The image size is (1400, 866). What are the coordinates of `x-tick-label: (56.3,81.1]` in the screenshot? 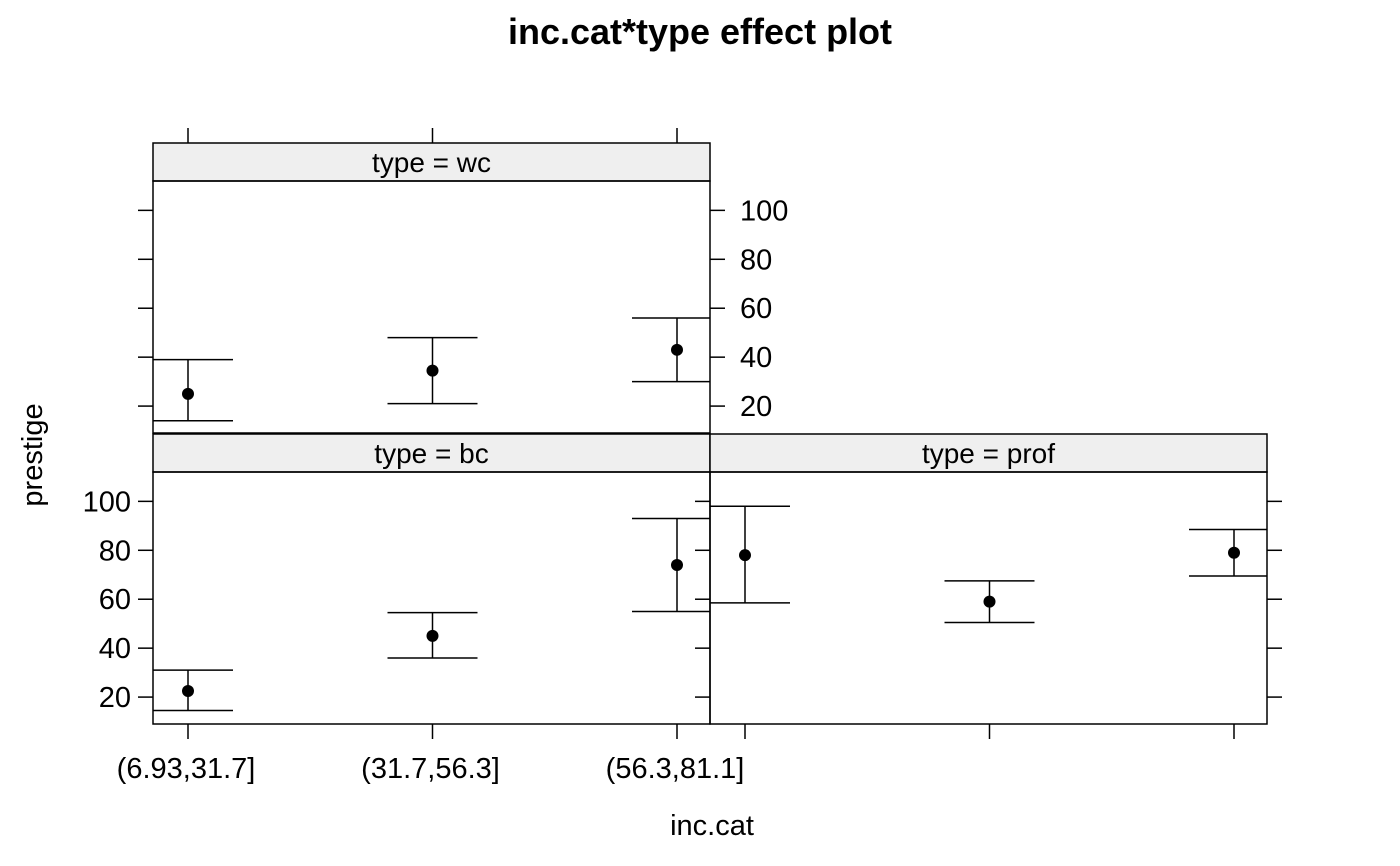 It's located at (675, 769).